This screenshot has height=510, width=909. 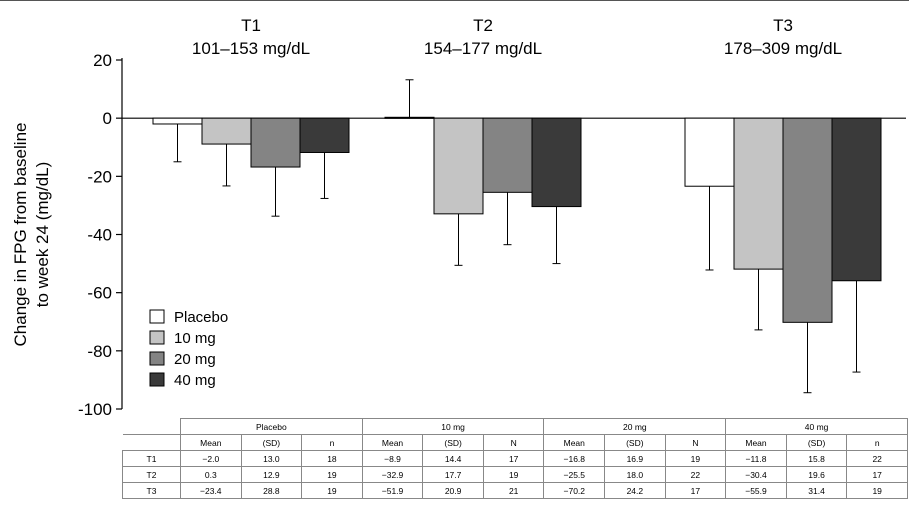 What do you see at coordinates (271, 490) in the screenshot?
I see `table-cell: 28.8` at bounding box center [271, 490].